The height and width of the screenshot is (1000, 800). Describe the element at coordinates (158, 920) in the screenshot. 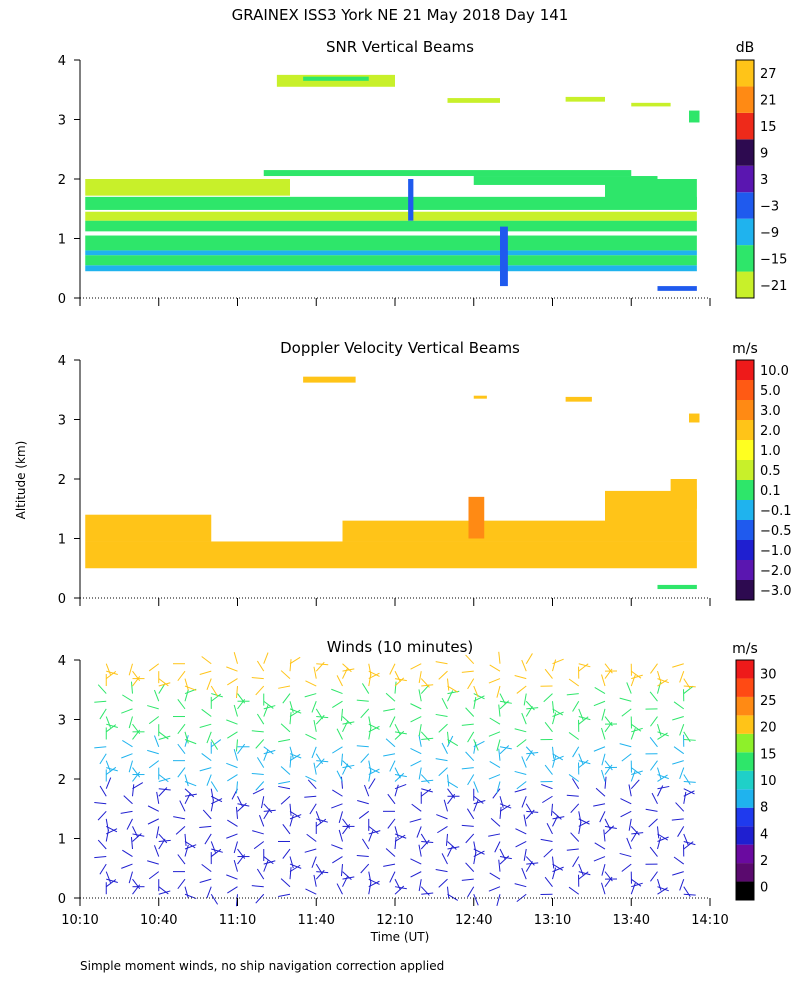

I see `x-tick-label: 10:40` at that location.